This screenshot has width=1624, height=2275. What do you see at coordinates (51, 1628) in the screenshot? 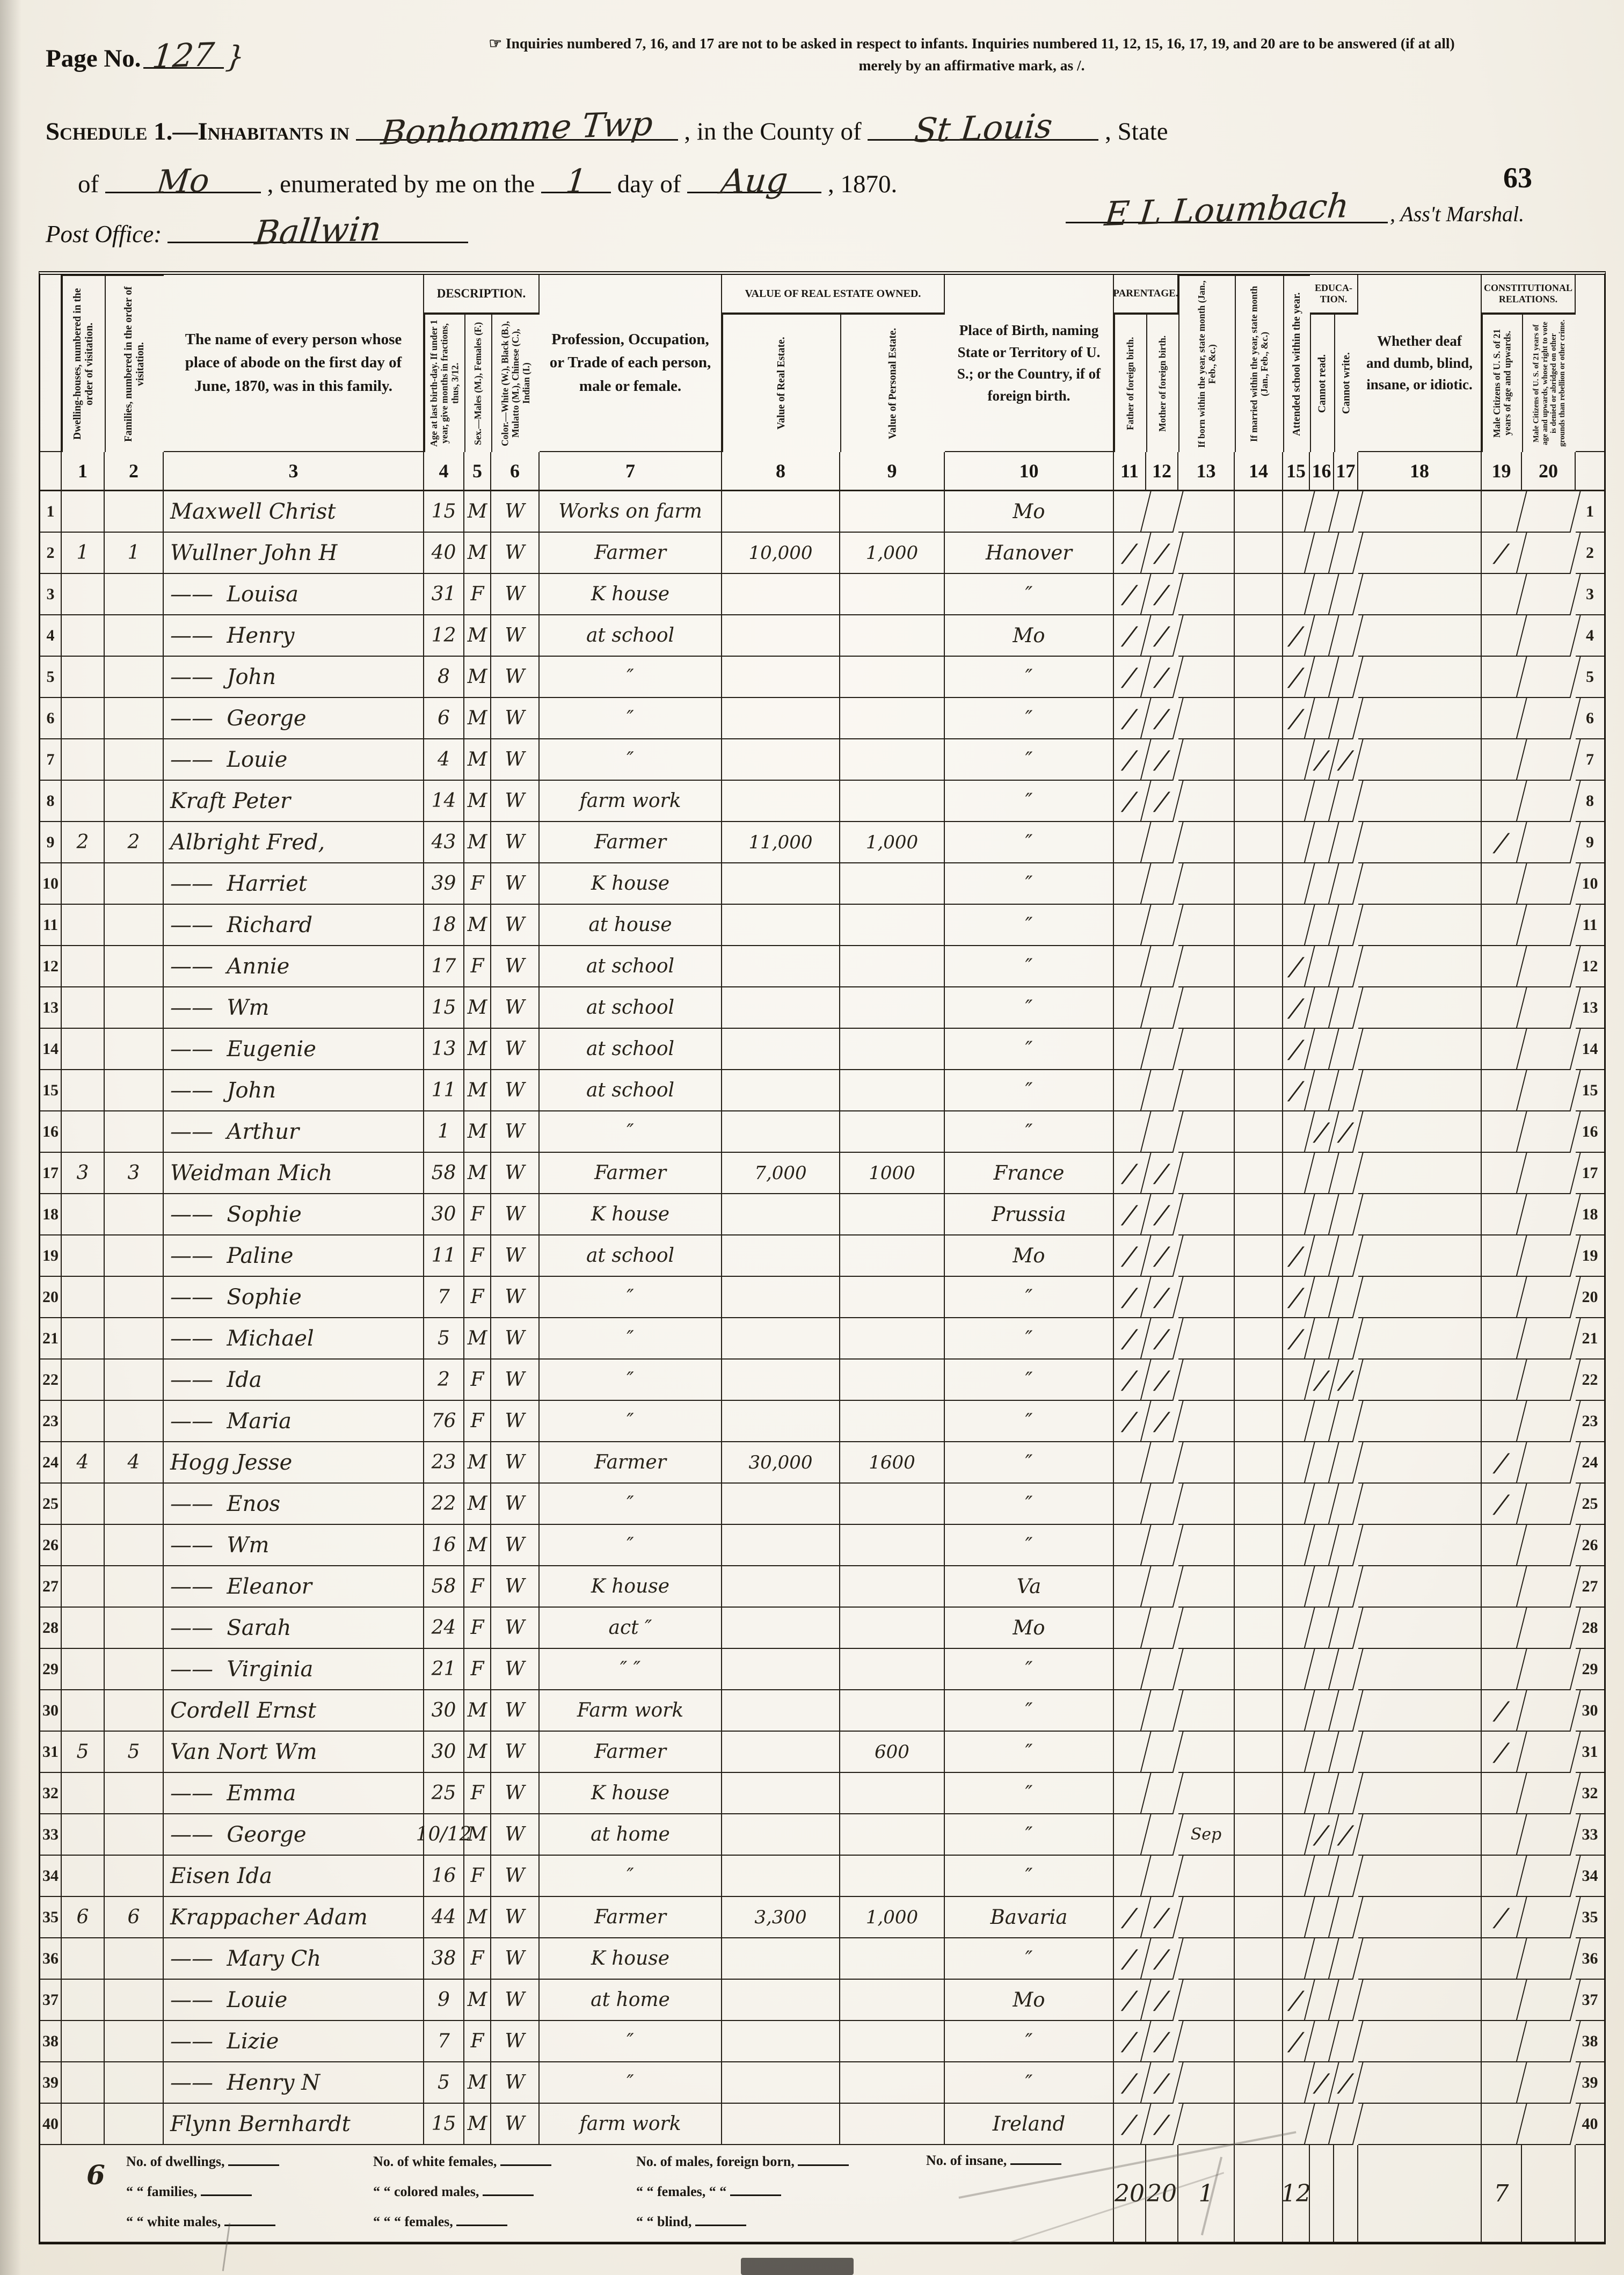
I see `row-number-left: 28` at bounding box center [51, 1628].